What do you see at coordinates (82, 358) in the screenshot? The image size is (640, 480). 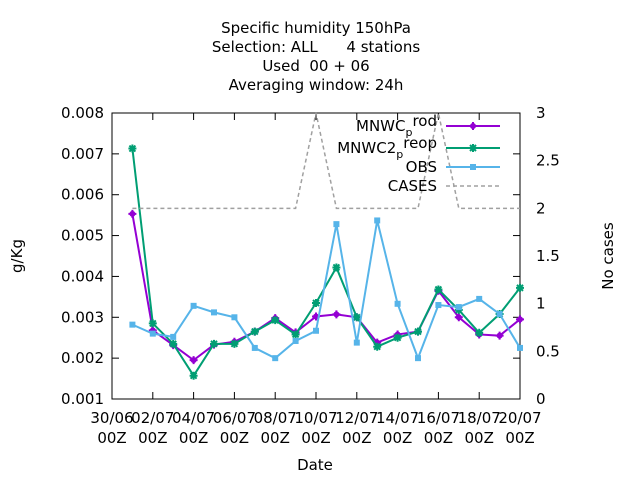 I see `y-tick-label: 0.002` at bounding box center [82, 358].